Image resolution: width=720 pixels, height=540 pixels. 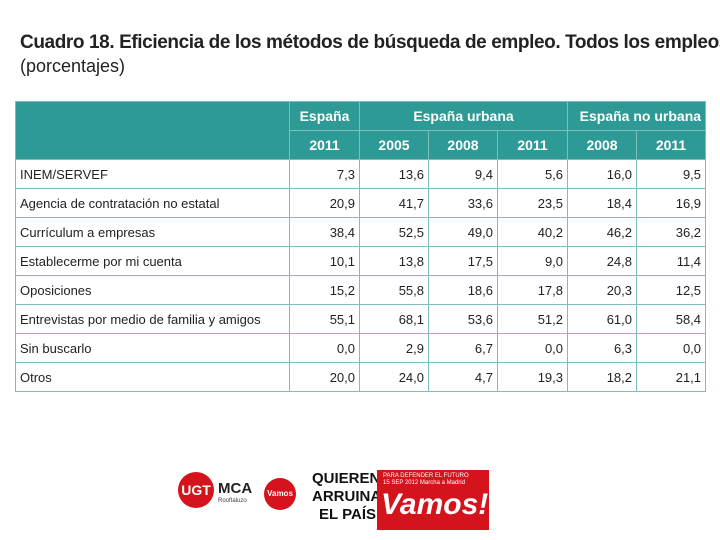 What do you see at coordinates (394, 261) in the screenshot?
I see `value-cell: 13,8` at bounding box center [394, 261].